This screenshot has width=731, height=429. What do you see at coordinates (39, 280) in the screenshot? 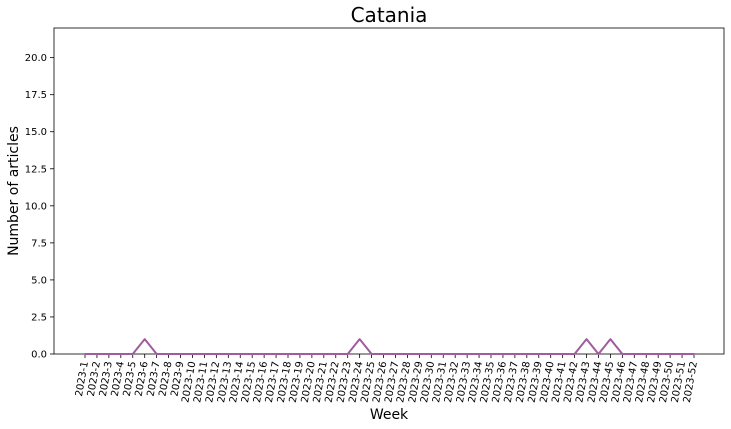
I see `y-tick-label: 5.0` at bounding box center [39, 280].